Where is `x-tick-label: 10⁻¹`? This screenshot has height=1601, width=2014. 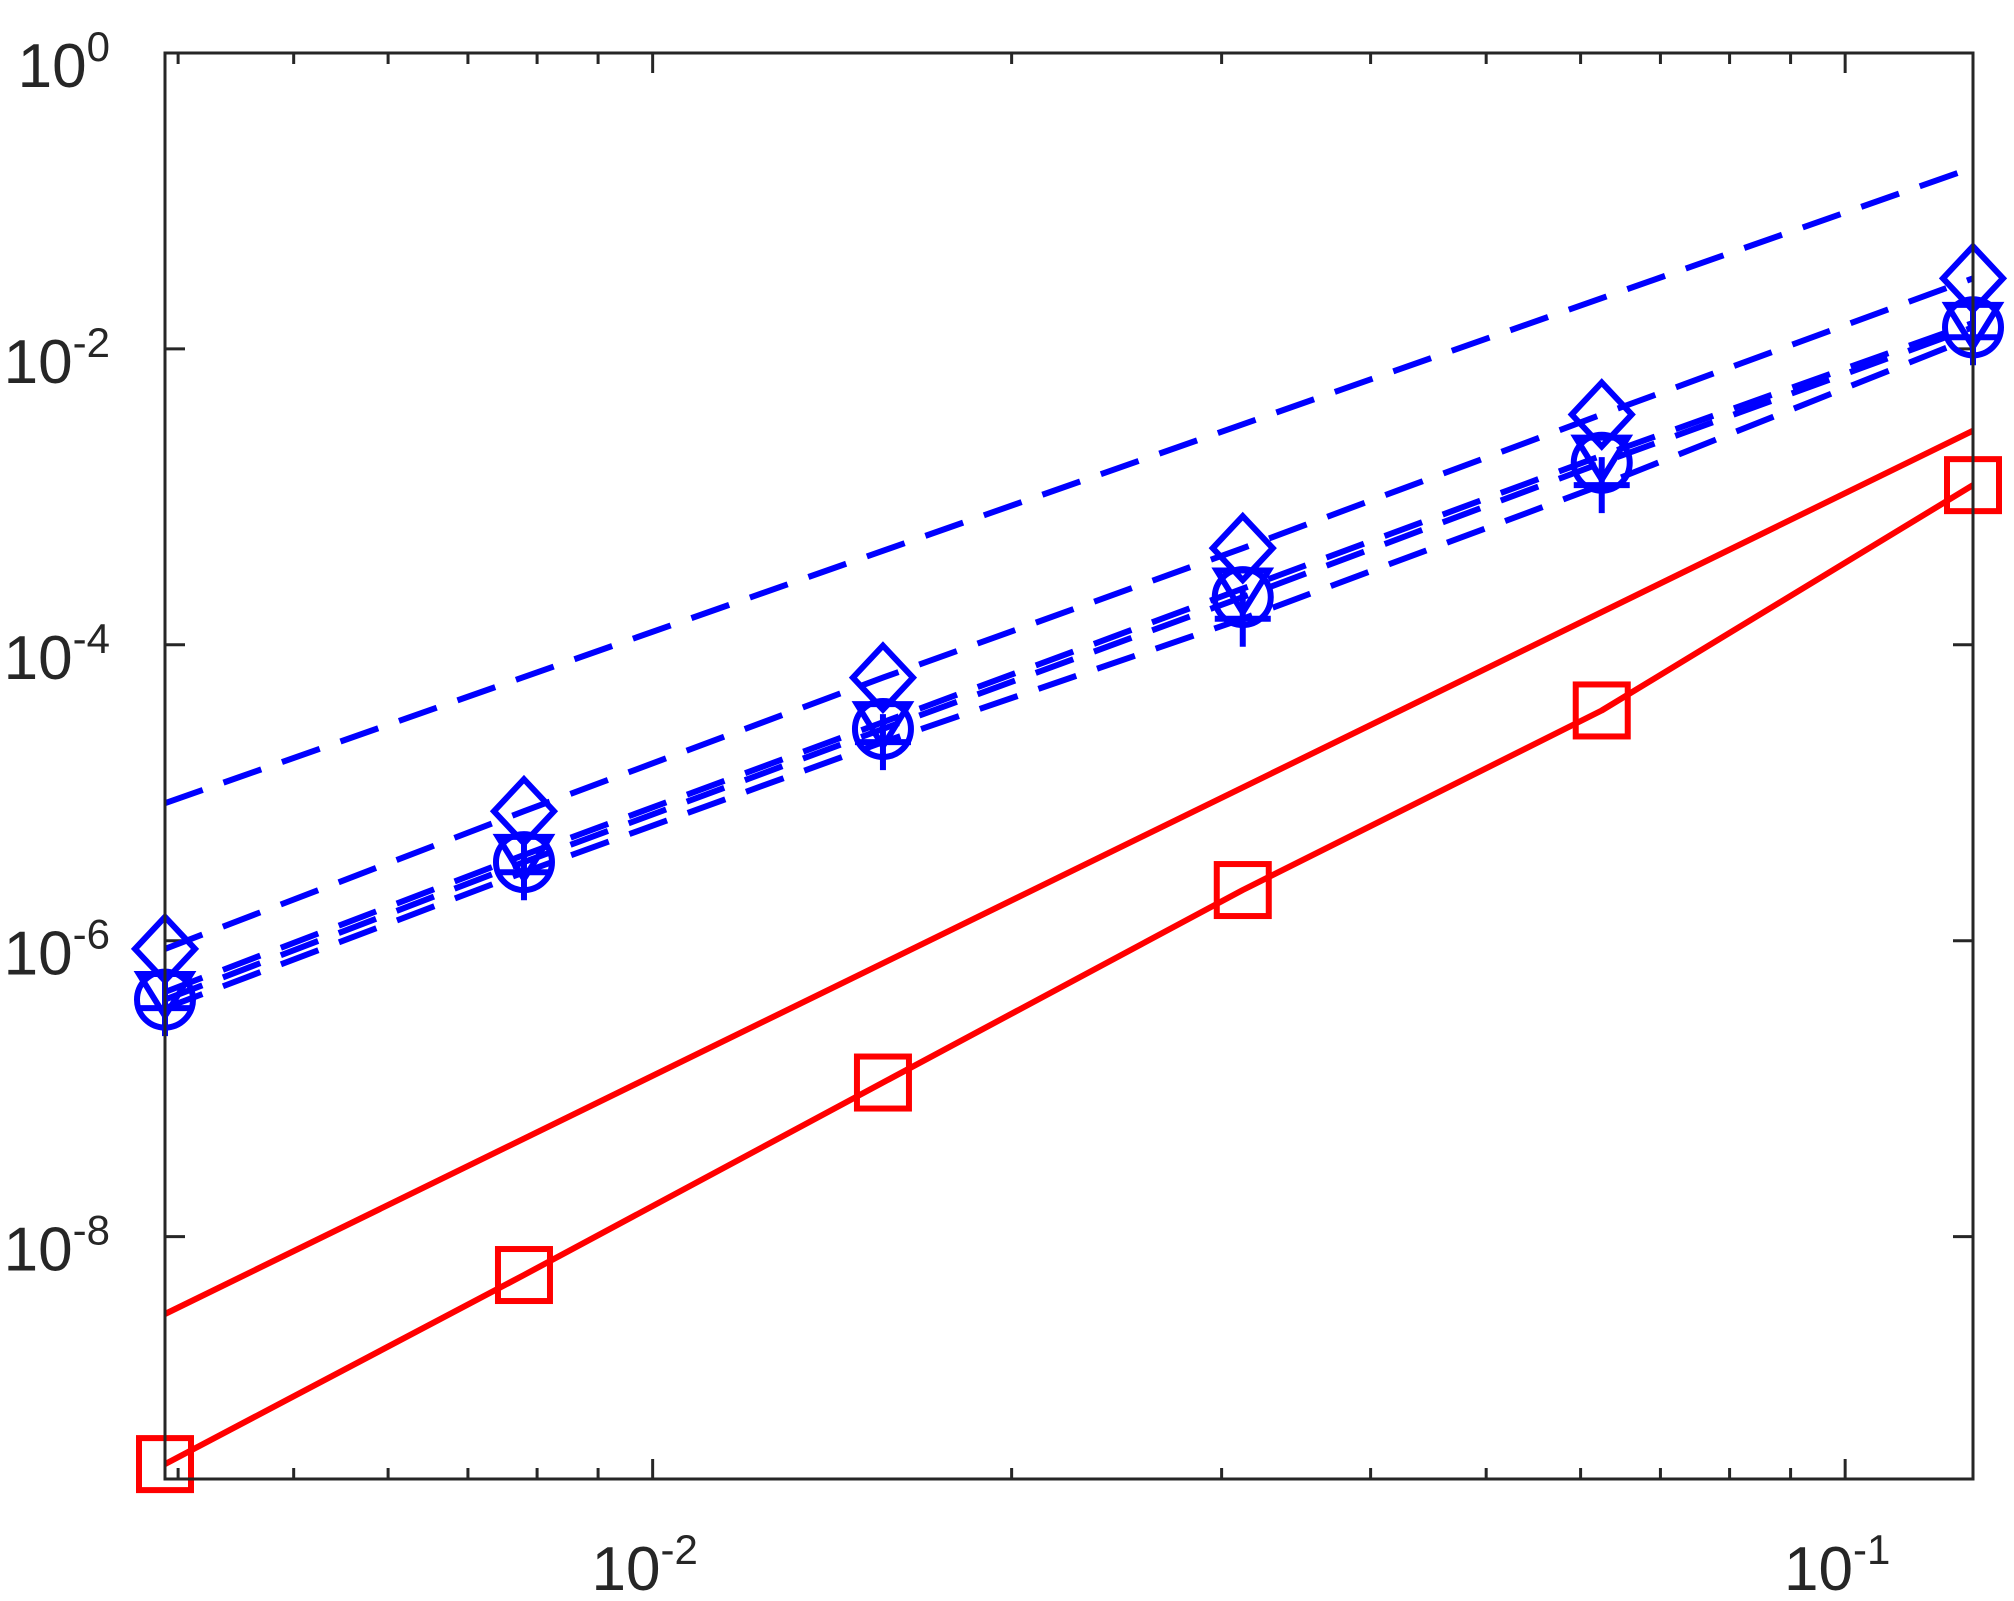
x-tick-label: 10⁻¹ is located at coordinates (1837, 1563).